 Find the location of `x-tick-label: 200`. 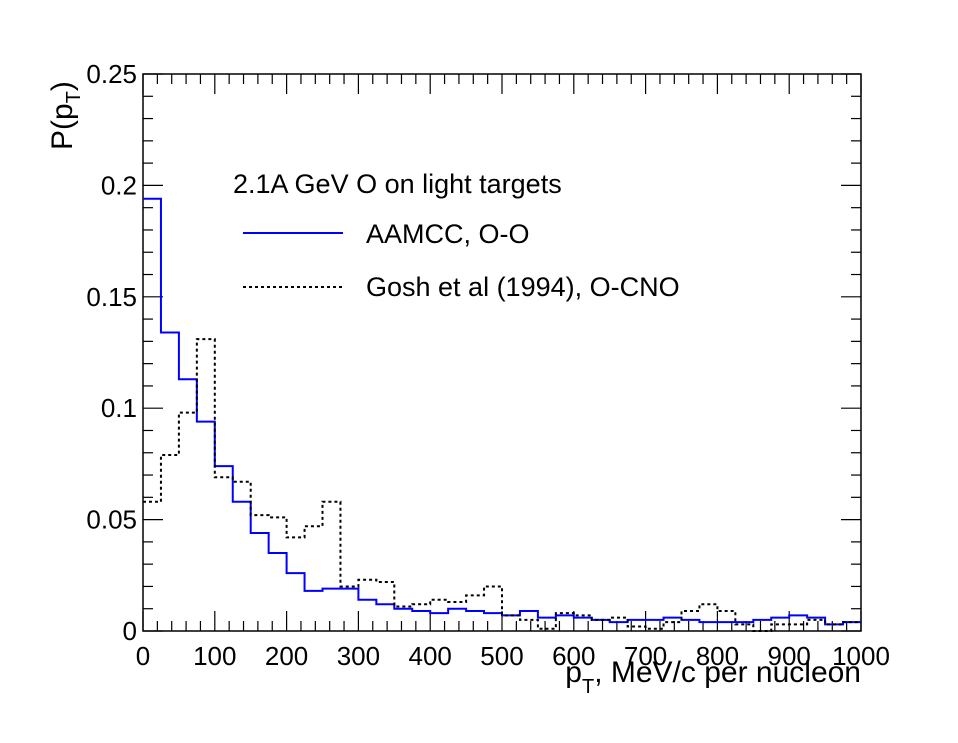

x-tick-label: 200 is located at coordinates (286, 656).